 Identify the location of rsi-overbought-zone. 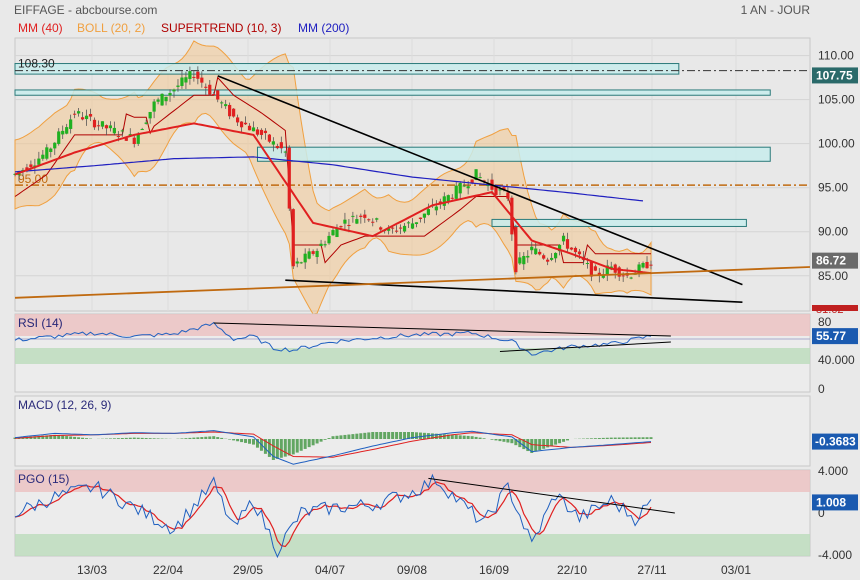
(412, 325).